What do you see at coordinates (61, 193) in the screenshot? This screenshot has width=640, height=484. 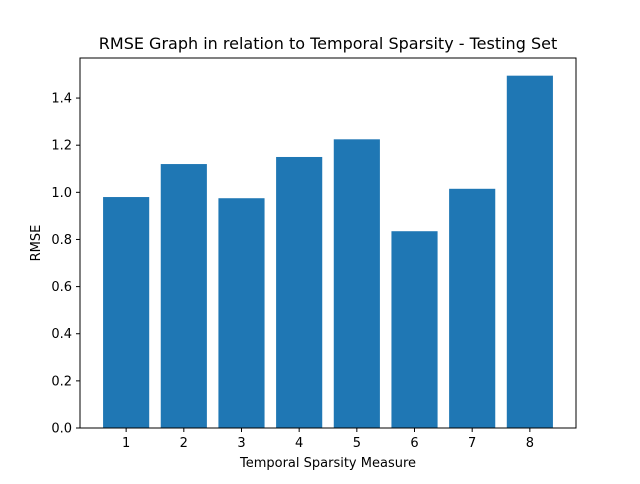 I see `y-tick-label: 1.0` at bounding box center [61, 193].